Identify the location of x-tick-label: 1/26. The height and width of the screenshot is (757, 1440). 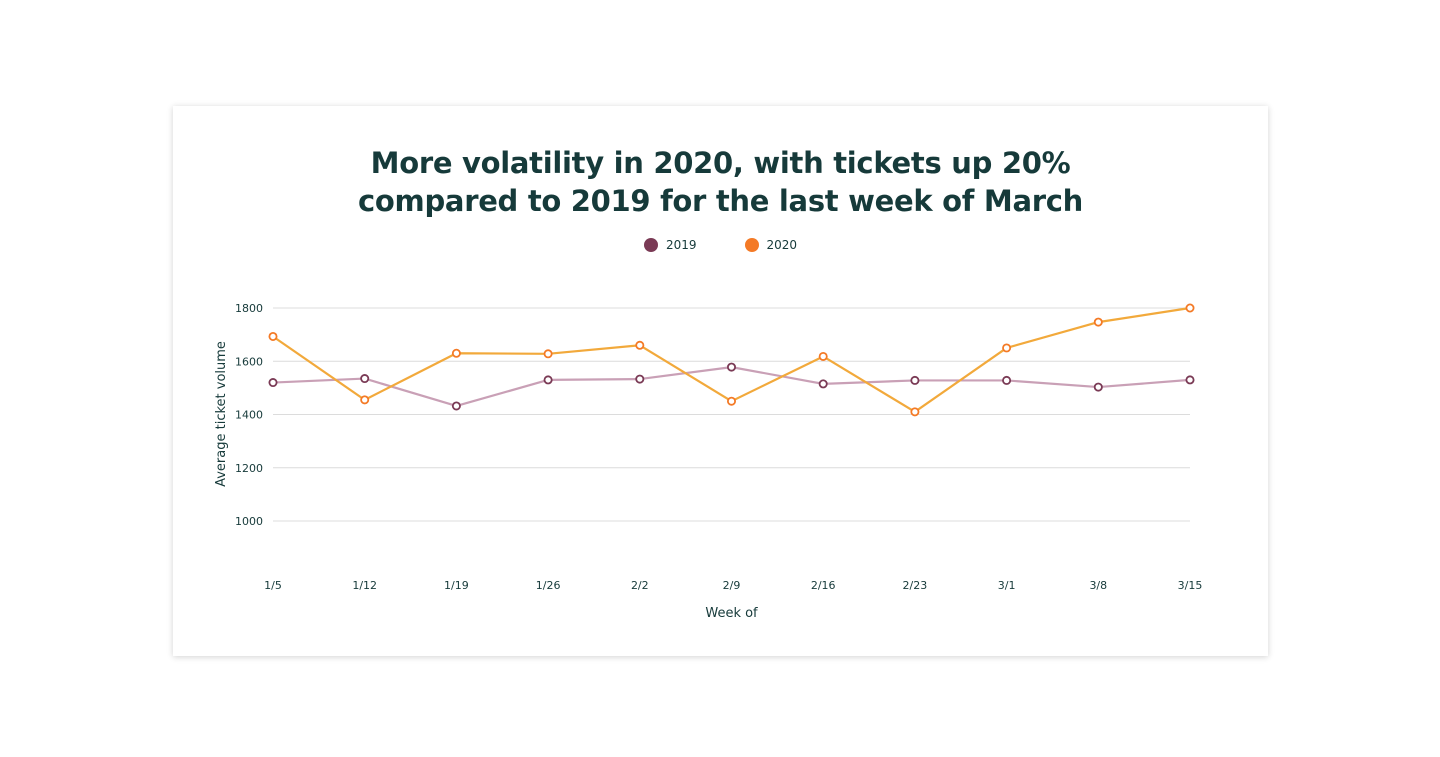
(548, 585).